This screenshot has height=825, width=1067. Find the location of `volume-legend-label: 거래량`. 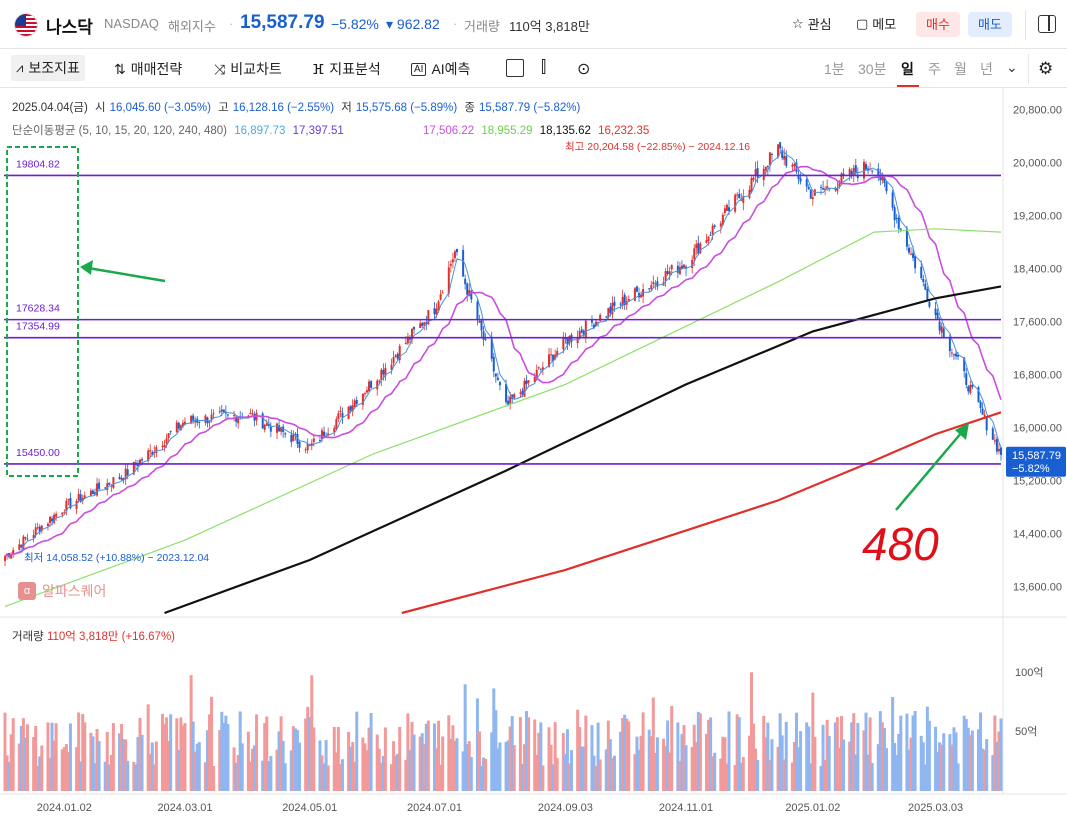

volume-legend-label: 거래량 is located at coordinates (28, 637).